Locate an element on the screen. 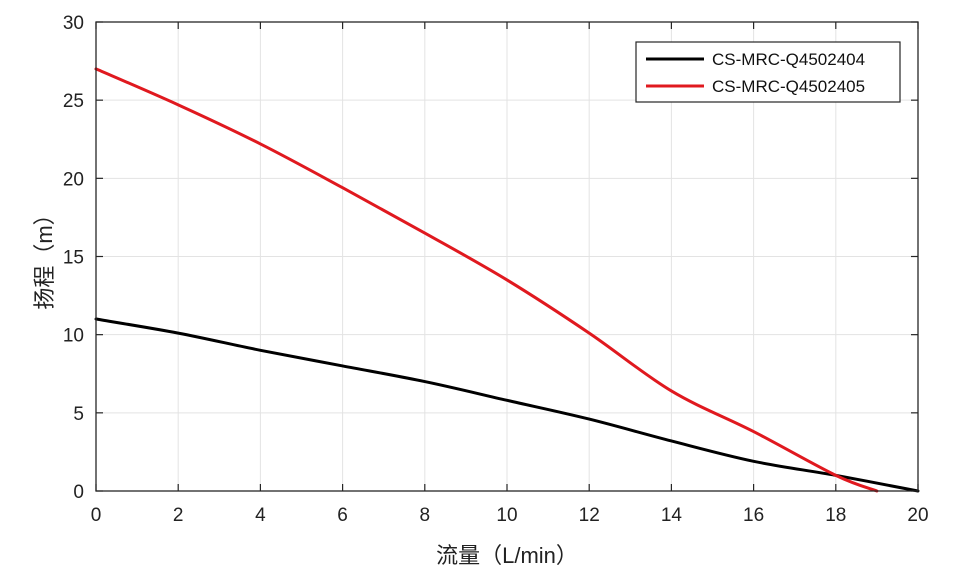  y-tick-label: 30 is located at coordinates (73, 23).